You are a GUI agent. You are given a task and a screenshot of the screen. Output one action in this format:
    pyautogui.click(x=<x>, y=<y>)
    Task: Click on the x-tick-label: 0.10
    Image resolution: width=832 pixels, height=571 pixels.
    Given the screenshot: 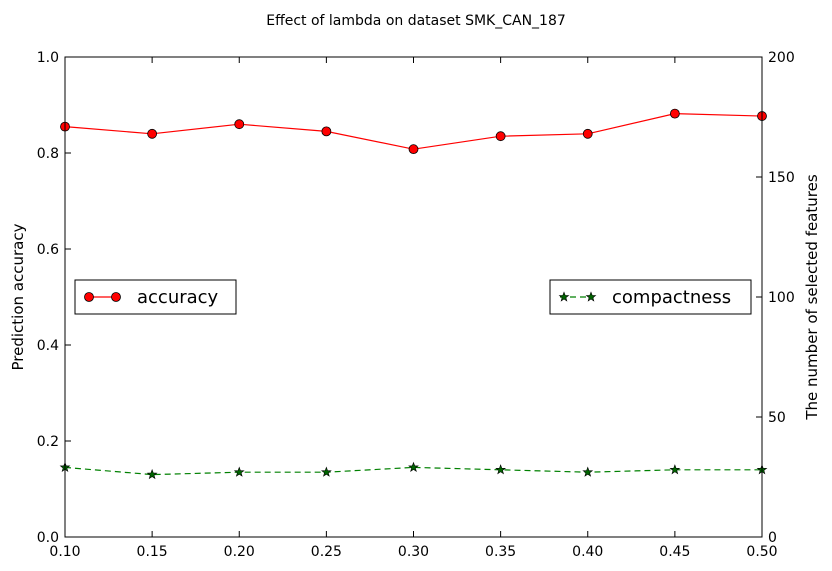 What is the action you would take?
    pyautogui.click(x=64, y=552)
    